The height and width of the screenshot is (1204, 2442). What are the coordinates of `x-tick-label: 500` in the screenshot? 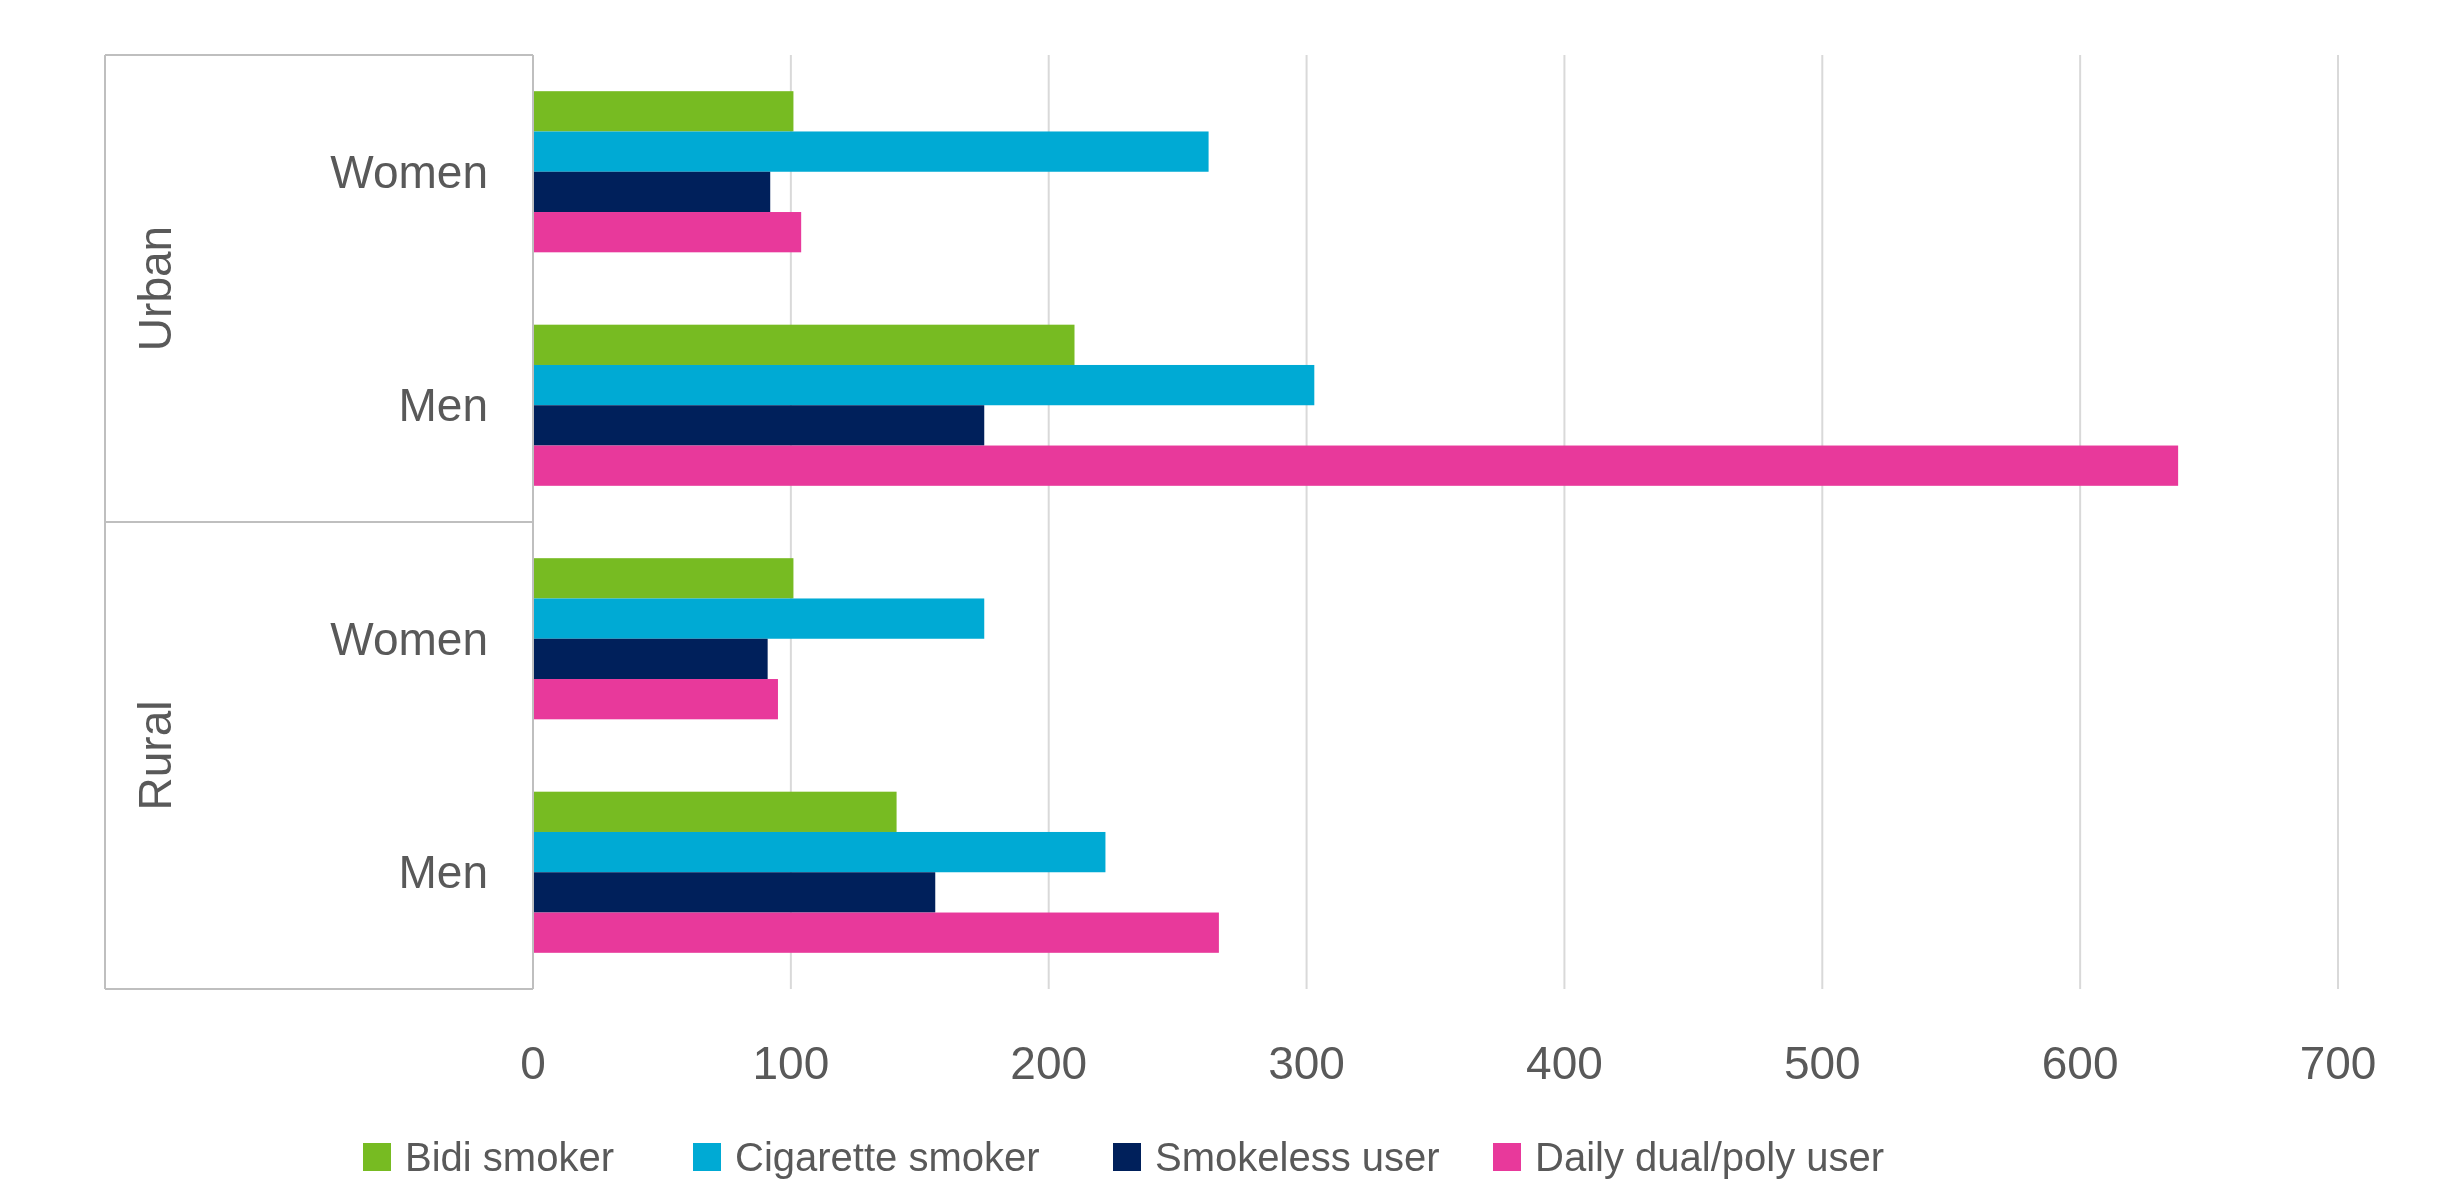 It's located at (1822, 1063).